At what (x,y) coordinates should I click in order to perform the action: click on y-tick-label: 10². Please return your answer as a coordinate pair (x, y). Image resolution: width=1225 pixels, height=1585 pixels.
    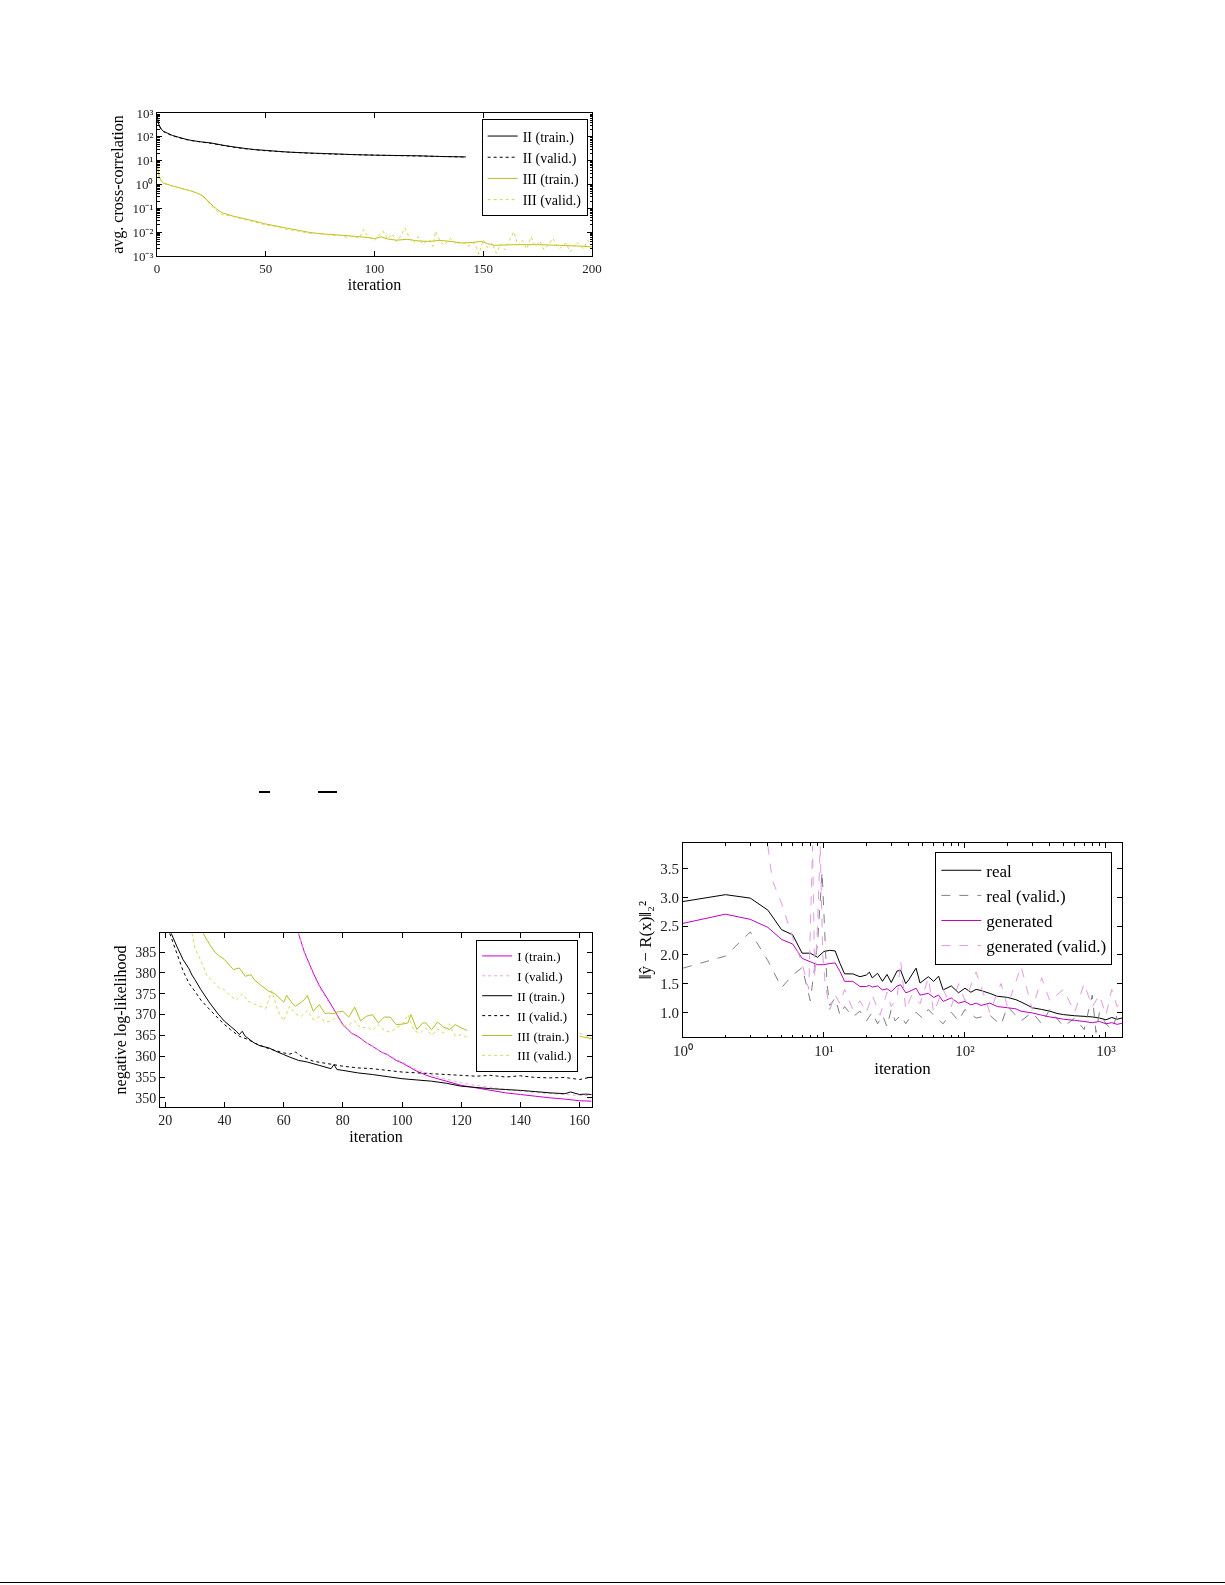
    Looking at the image, I should click on (145, 137).